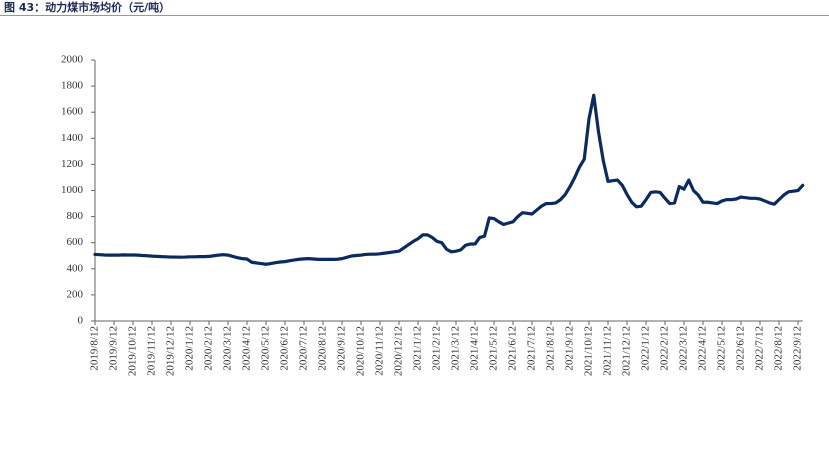 This screenshot has height=454, width=829. What do you see at coordinates (266, 348) in the screenshot?
I see `x-tick-label: 2020/5/12` at bounding box center [266, 348].